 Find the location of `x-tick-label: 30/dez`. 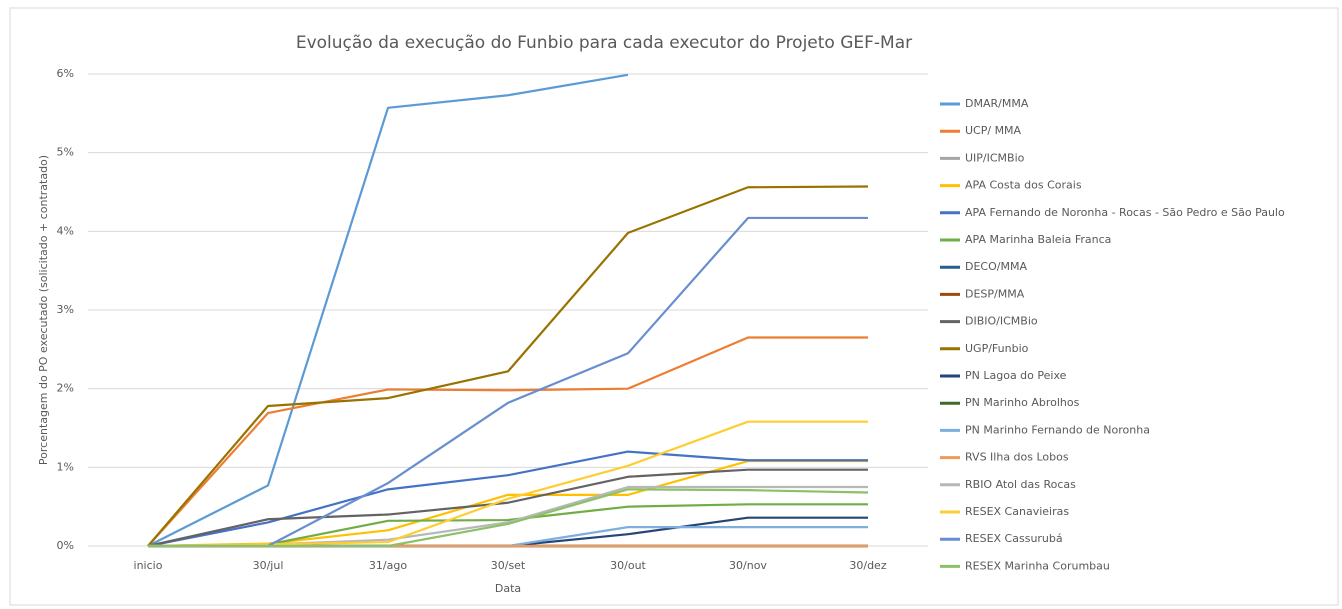

x-tick-label: 30/dez is located at coordinates (867, 565).